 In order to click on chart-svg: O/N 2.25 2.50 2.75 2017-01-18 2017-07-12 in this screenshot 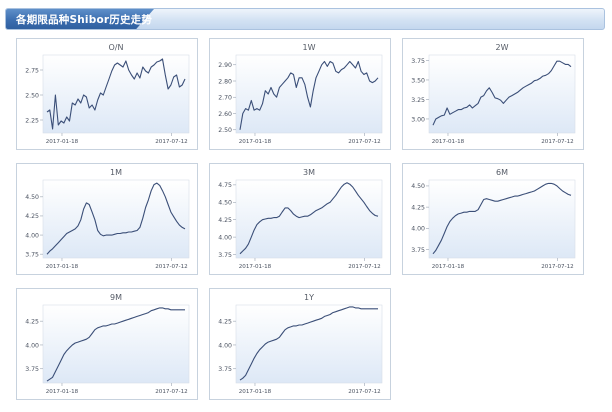, I will do `click(107, 94)`.